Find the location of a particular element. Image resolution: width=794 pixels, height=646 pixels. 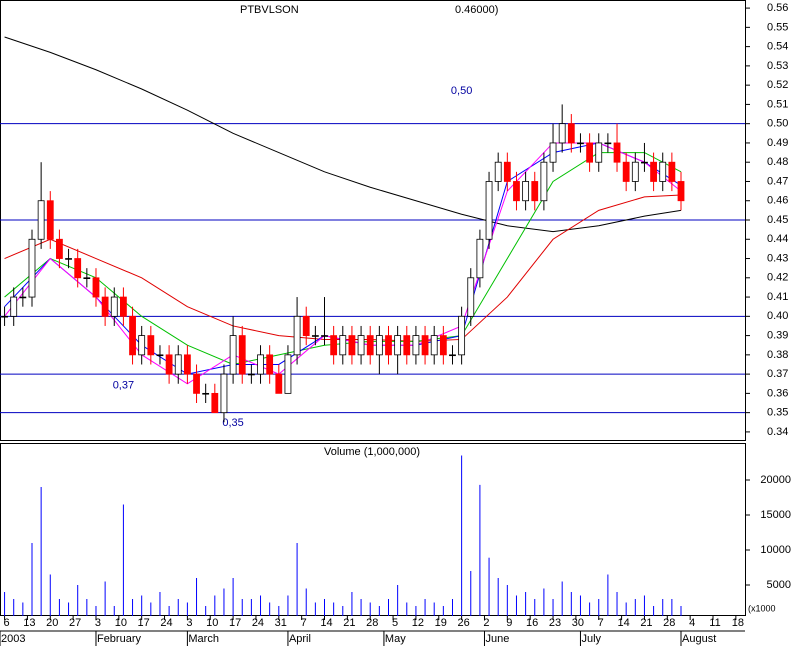

x-tick-label: 7 is located at coordinates (304, 623).